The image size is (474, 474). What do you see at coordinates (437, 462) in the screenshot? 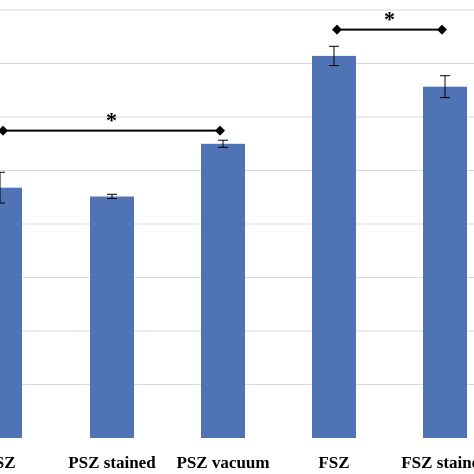
I see `category-label-4: FSZ stained` at bounding box center [437, 462].